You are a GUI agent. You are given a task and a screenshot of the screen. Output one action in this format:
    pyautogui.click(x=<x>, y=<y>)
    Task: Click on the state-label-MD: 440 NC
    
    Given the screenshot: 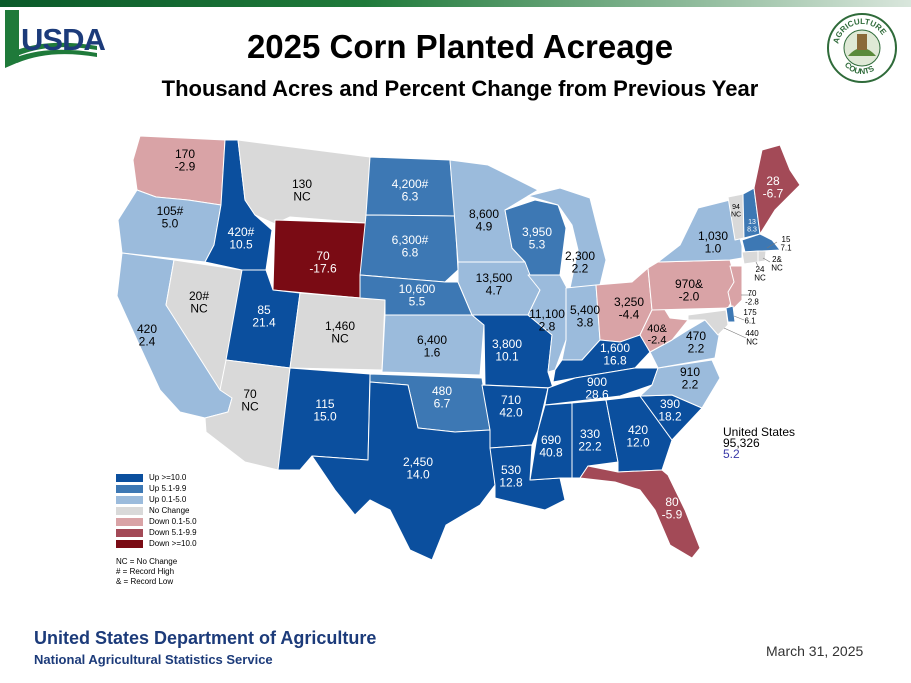 What is the action you would take?
    pyautogui.click(x=752, y=337)
    